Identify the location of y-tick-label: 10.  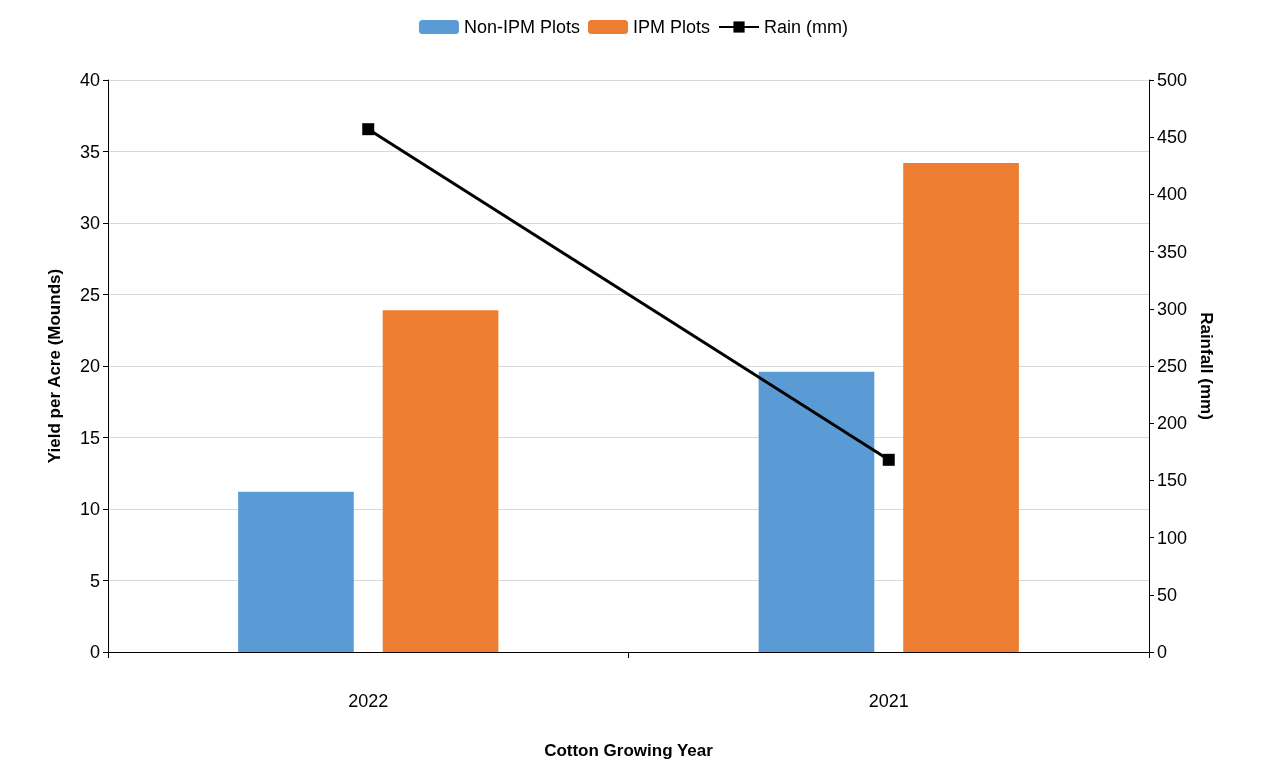
(89, 509).